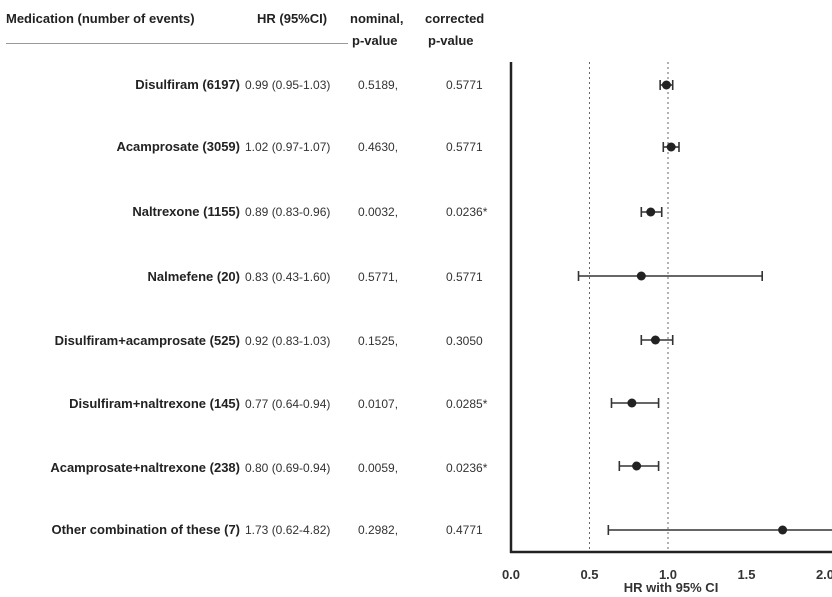 The width and height of the screenshot is (832, 597). What do you see at coordinates (186, 211) in the screenshot?
I see `row-label: Naltrexone (1155)` at bounding box center [186, 211].